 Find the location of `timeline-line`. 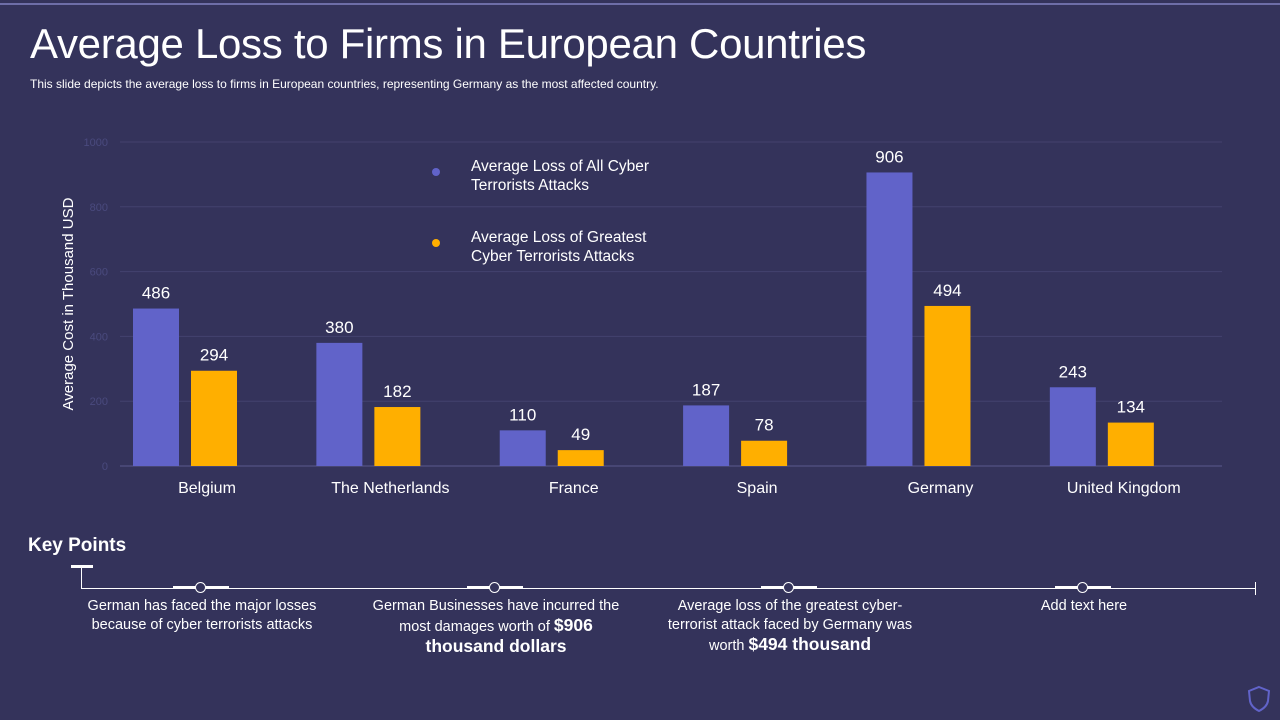

timeline-line is located at coordinates (668, 588).